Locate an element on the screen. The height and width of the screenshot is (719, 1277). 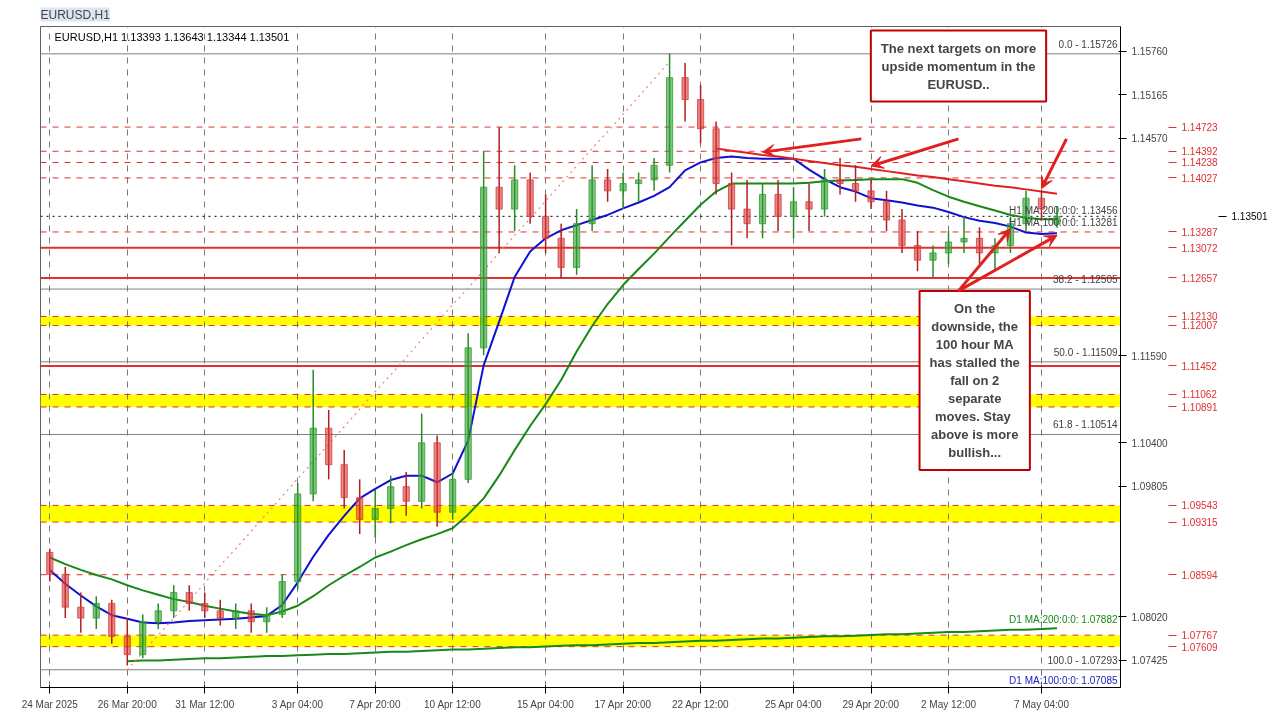
annotation: D1 MA:100:0:0: 1.07085 is located at coordinates (1063, 680).